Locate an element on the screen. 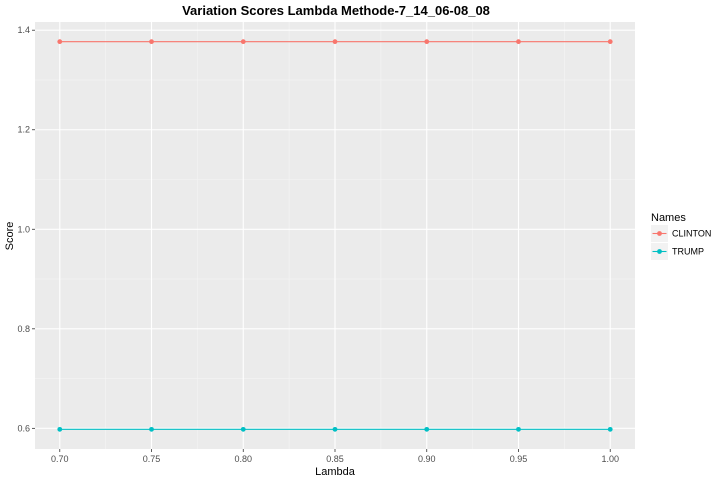  x-tick-label: 1.00 is located at coordinates (610, 459).